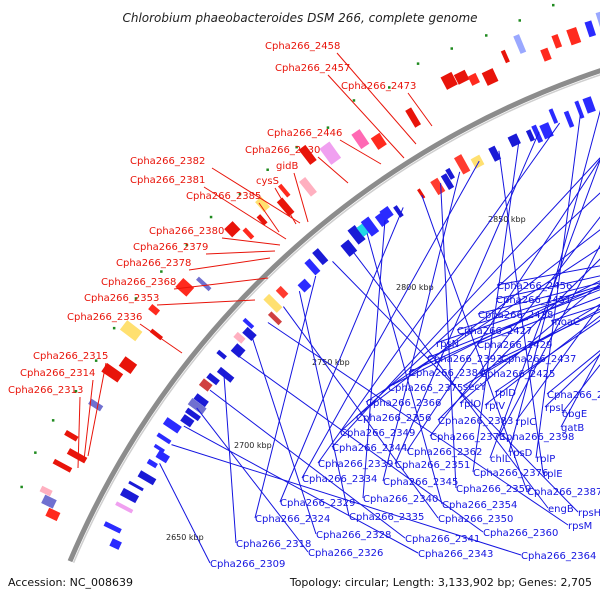 The width and height of the screenshot is (600, 600). Describe the element at coordinates (520, 533) in the screenshot. I see `gene-label: Cpha266_2360` at that location.